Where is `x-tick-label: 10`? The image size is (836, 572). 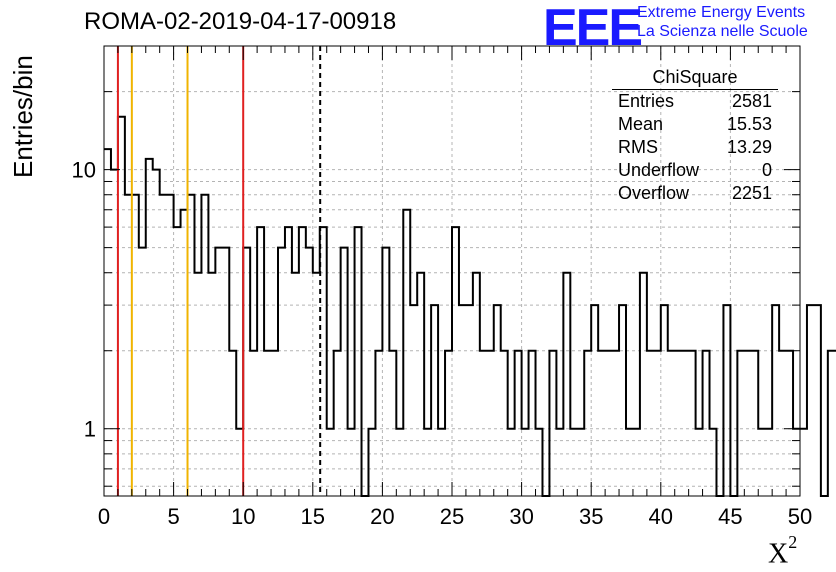
x-tick-label: 10 is located at coordinates (243, 516).